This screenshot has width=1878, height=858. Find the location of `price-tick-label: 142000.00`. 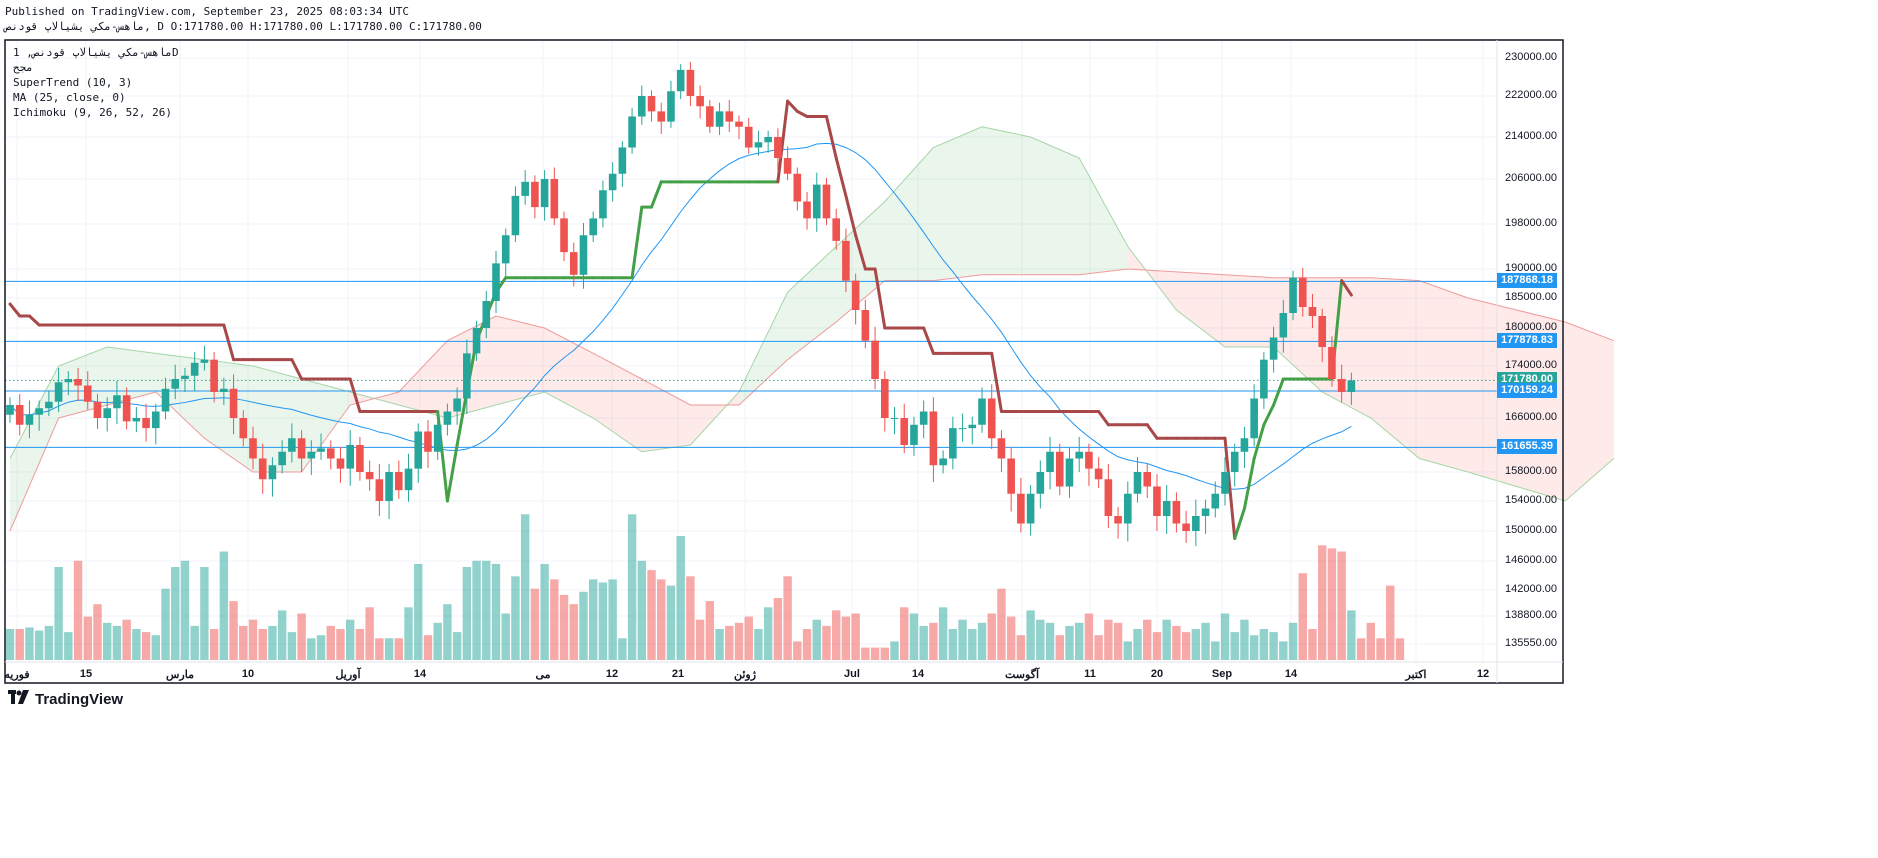

price-tick-label: 142000.00 is located at coordinates (1531, 589).